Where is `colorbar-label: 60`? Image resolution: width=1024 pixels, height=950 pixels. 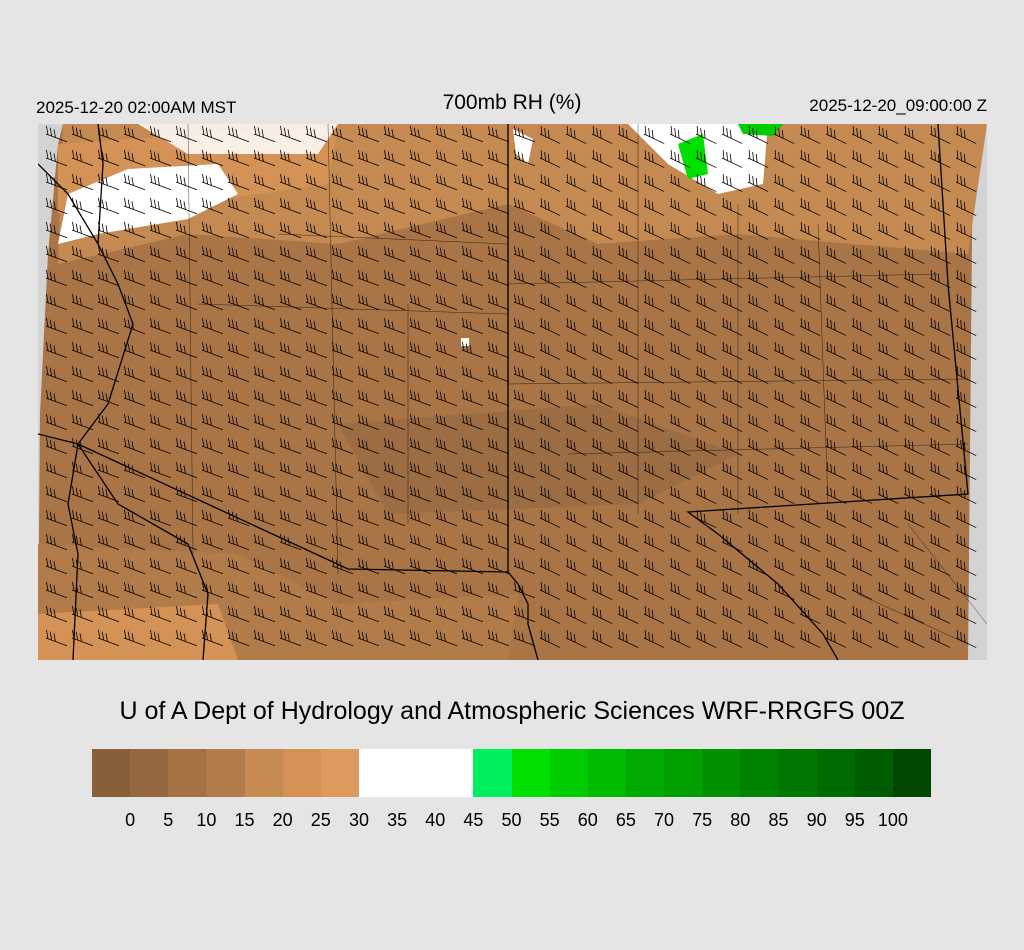 colorbar-label: 60 is located at coordinates (587, 820).